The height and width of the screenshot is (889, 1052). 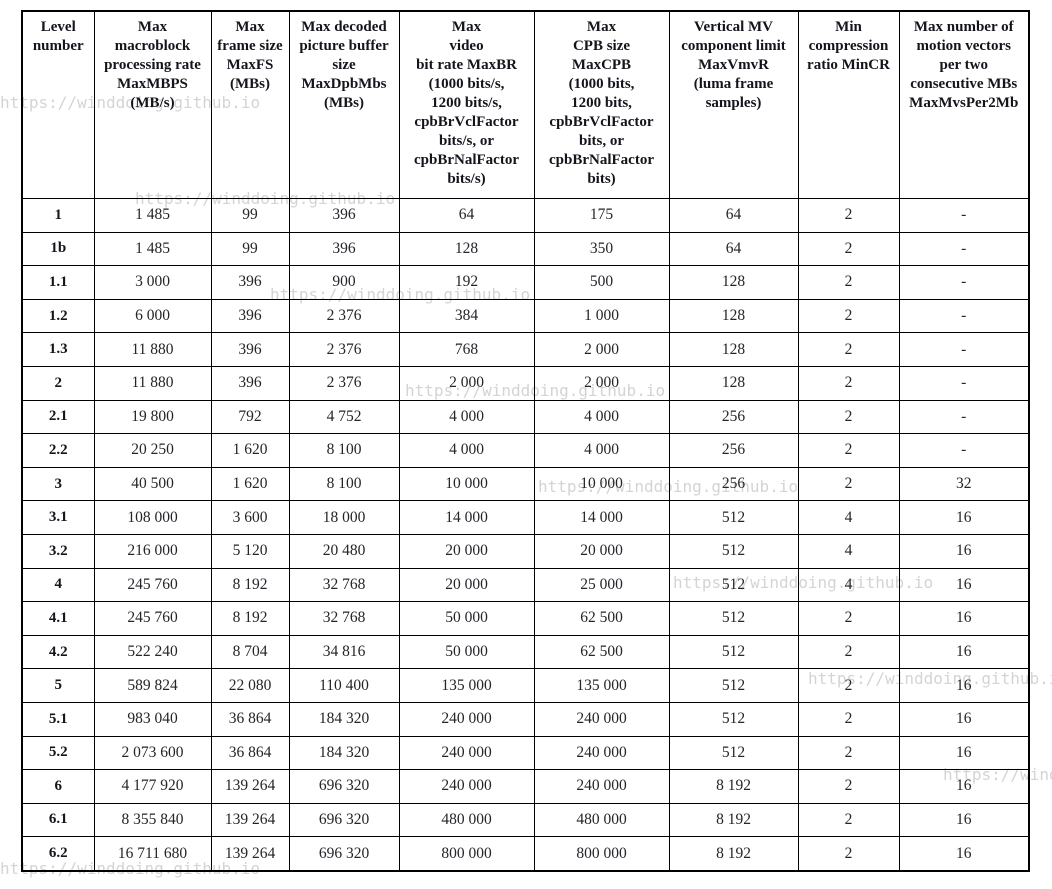 What do you see at coordinates (525, 551) in the screenshot?
I see `table-row: 3.2 216 000 5 120 20 480 20 000 20 000 512 4 16` at bounding box center [525, 551].